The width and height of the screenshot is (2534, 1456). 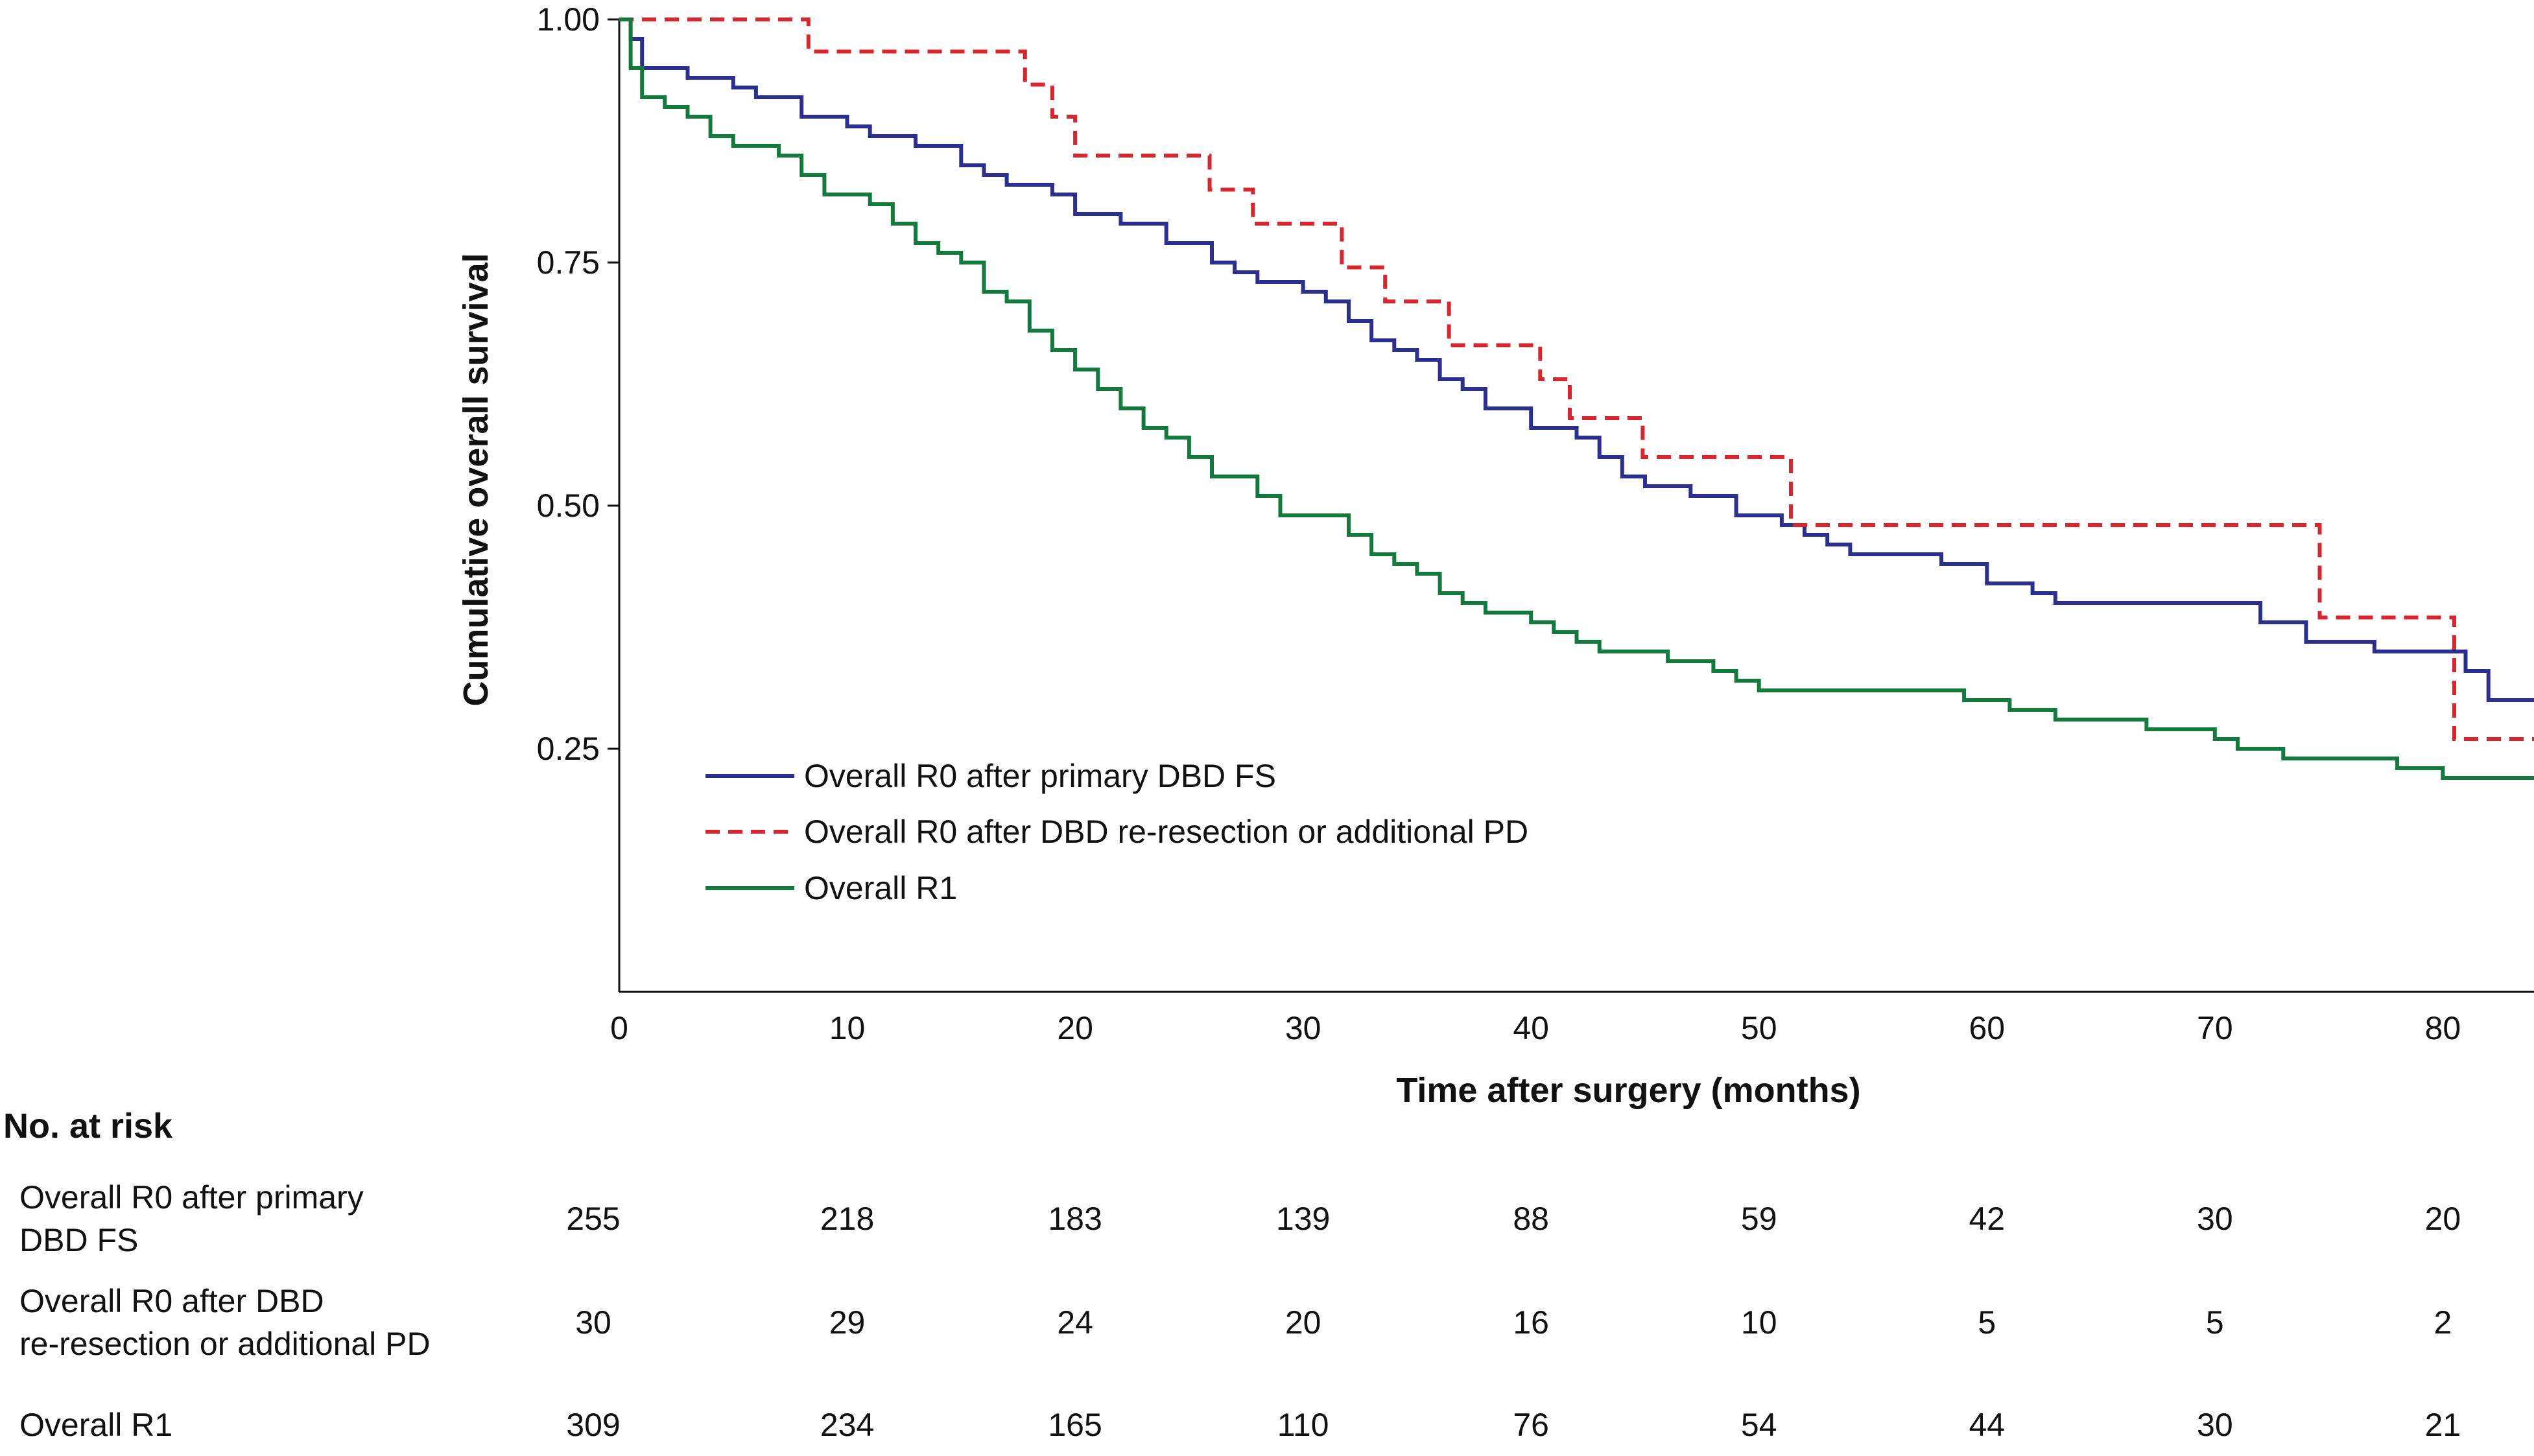 I want to click on risk-row-label: Overall R1, so click(x=95, y=1425).